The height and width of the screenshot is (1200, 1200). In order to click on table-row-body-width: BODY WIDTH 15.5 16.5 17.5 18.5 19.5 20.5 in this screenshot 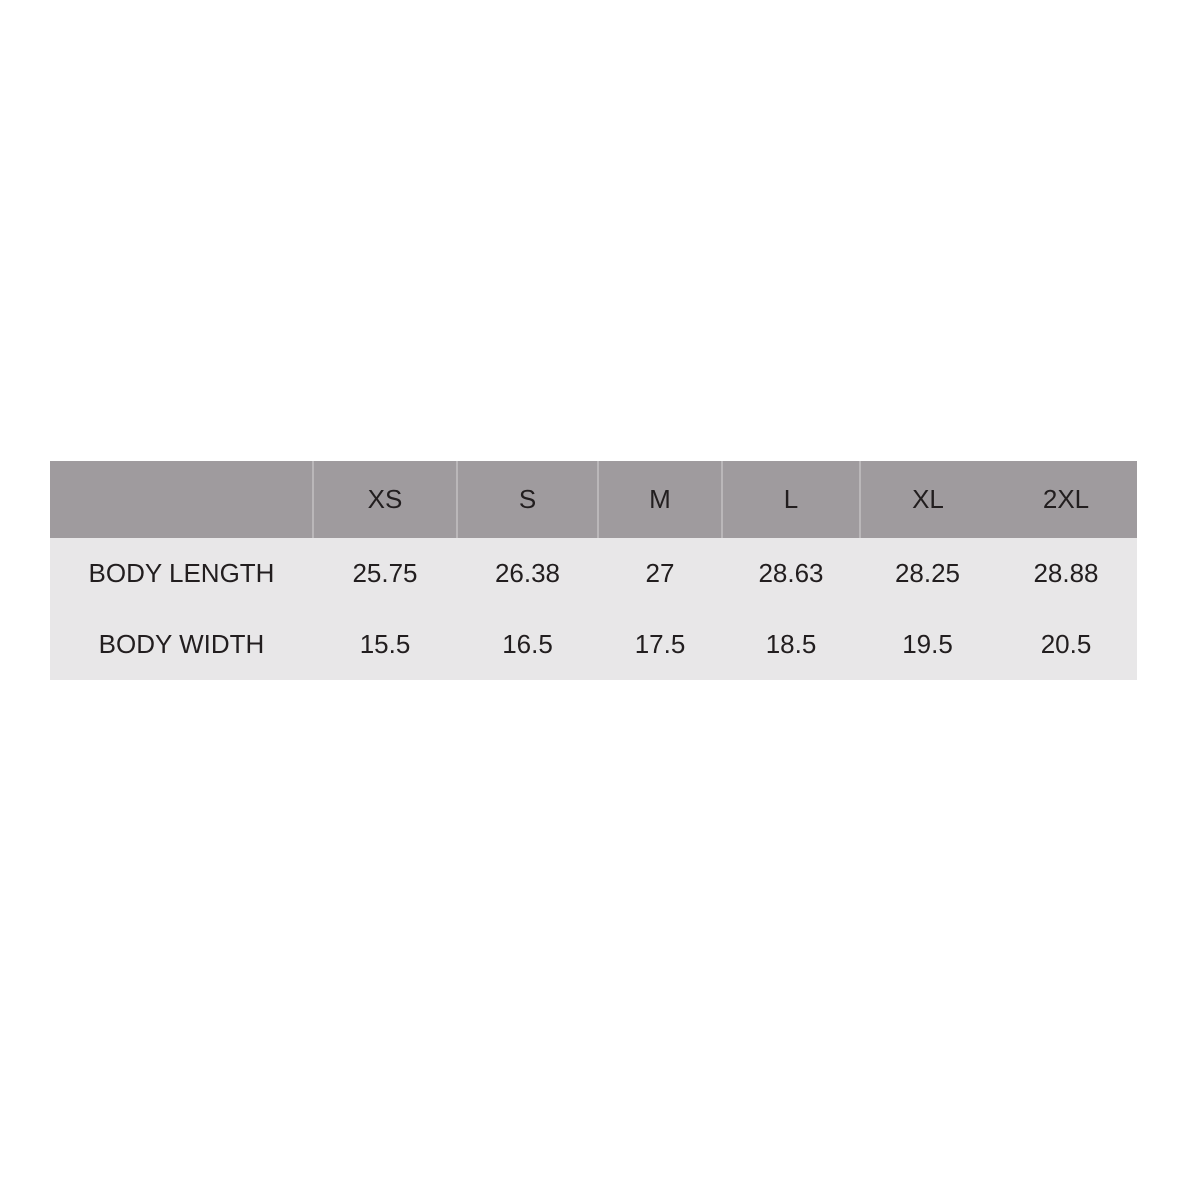, I will do `click(593, 644)`.